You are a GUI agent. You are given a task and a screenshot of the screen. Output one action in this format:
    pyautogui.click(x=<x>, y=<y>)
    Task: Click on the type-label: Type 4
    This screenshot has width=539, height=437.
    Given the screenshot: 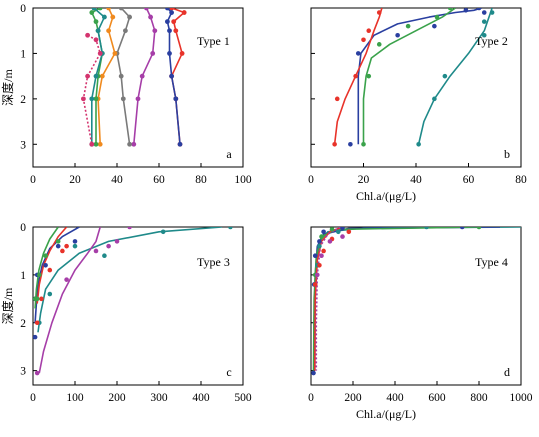 What is the action you would take?
    pyautogui.click(x=491, y=262)
    